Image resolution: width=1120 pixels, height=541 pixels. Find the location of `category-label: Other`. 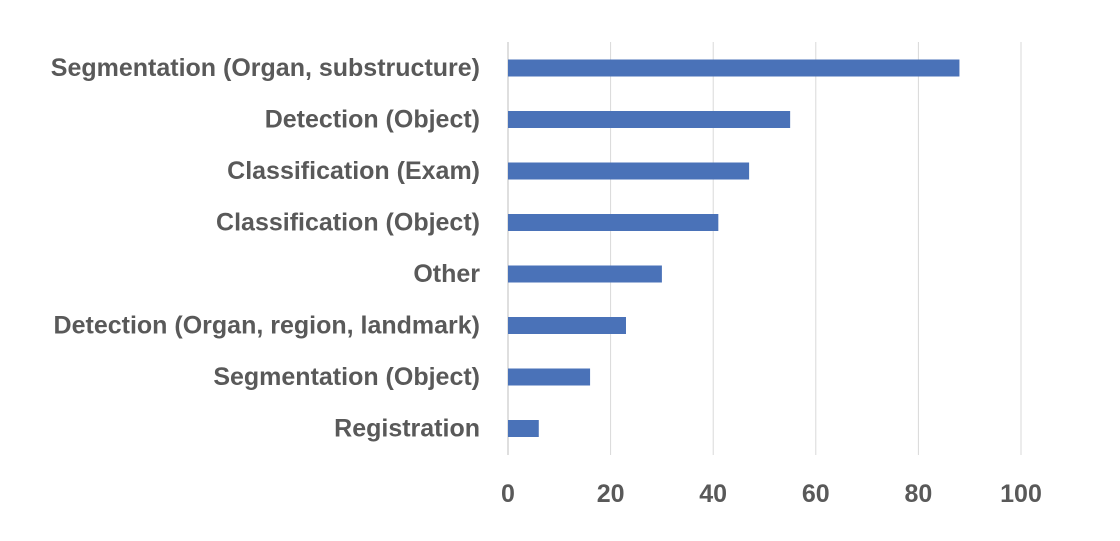

category-label: Other is located at coordinates (446, 274).